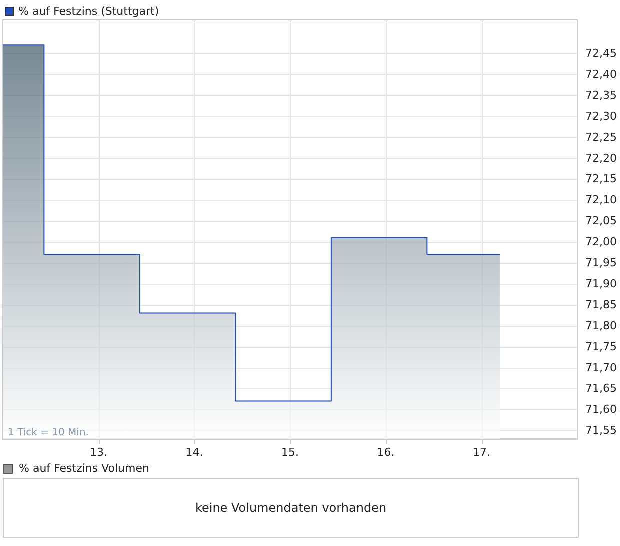 The height and width of the screenshot is (546, 620). What do you see at coordinates (602, 53) in the screenshot?
I see `y-tick-label: 72,45` at bounding box center [602, 53].